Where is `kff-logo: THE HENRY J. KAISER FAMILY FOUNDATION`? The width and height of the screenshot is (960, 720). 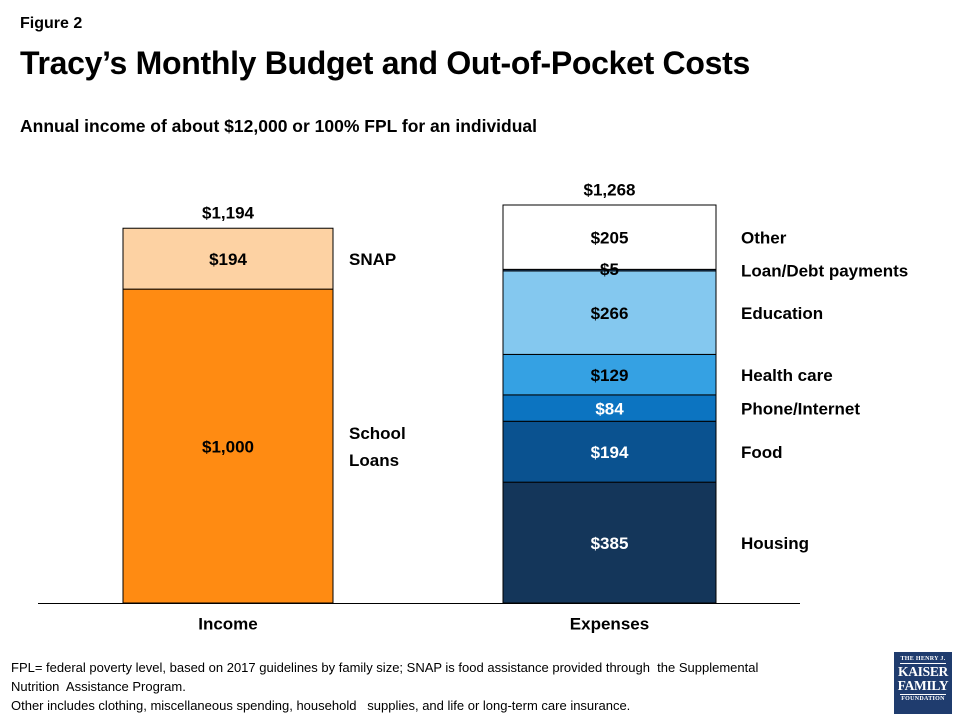
kff-logo: THE HENRY J. KAISER FAMILY FOUNDATION is located at coordinates (923, 683).